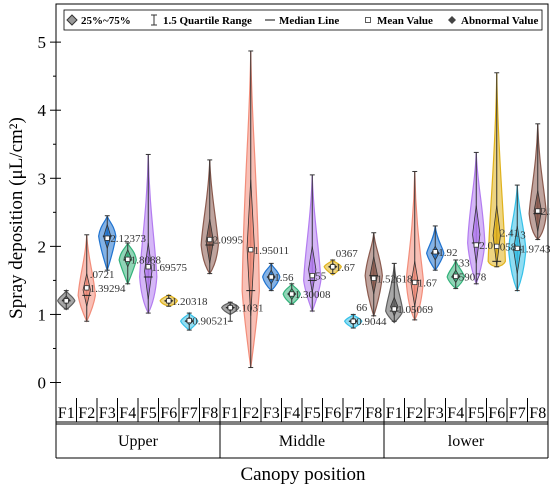  Describe the element at coordinates (466, 441) in the screenshot. I see `group-label: lower` at that location.